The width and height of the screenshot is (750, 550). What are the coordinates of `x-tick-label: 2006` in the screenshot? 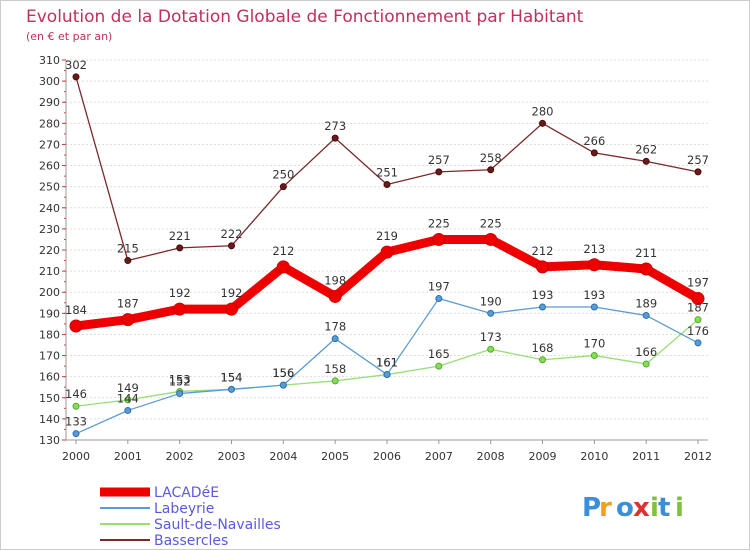 It's located at (387, 456).